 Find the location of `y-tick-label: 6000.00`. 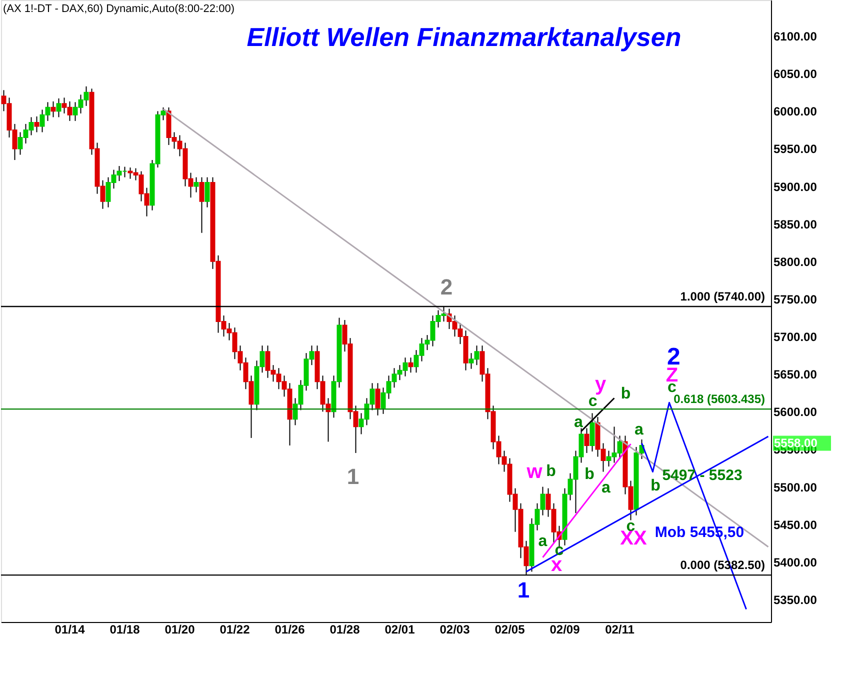

y-tick-label: 6000.00 is located at coordinates (796, 111).